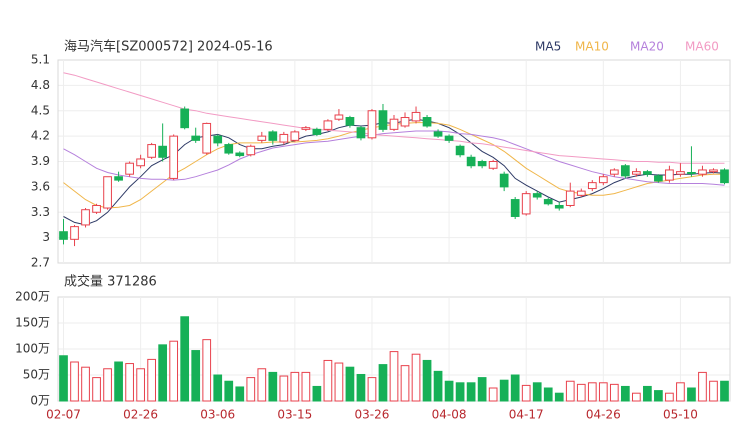 Image resolution: width=740 pixels, height=440 pixels. What do you see at coordinates (168, 47) in the screenshot?
I see `chart-title: 海马汽车[SZ000572] 2024-05-16` at bounding box center [168, 47].